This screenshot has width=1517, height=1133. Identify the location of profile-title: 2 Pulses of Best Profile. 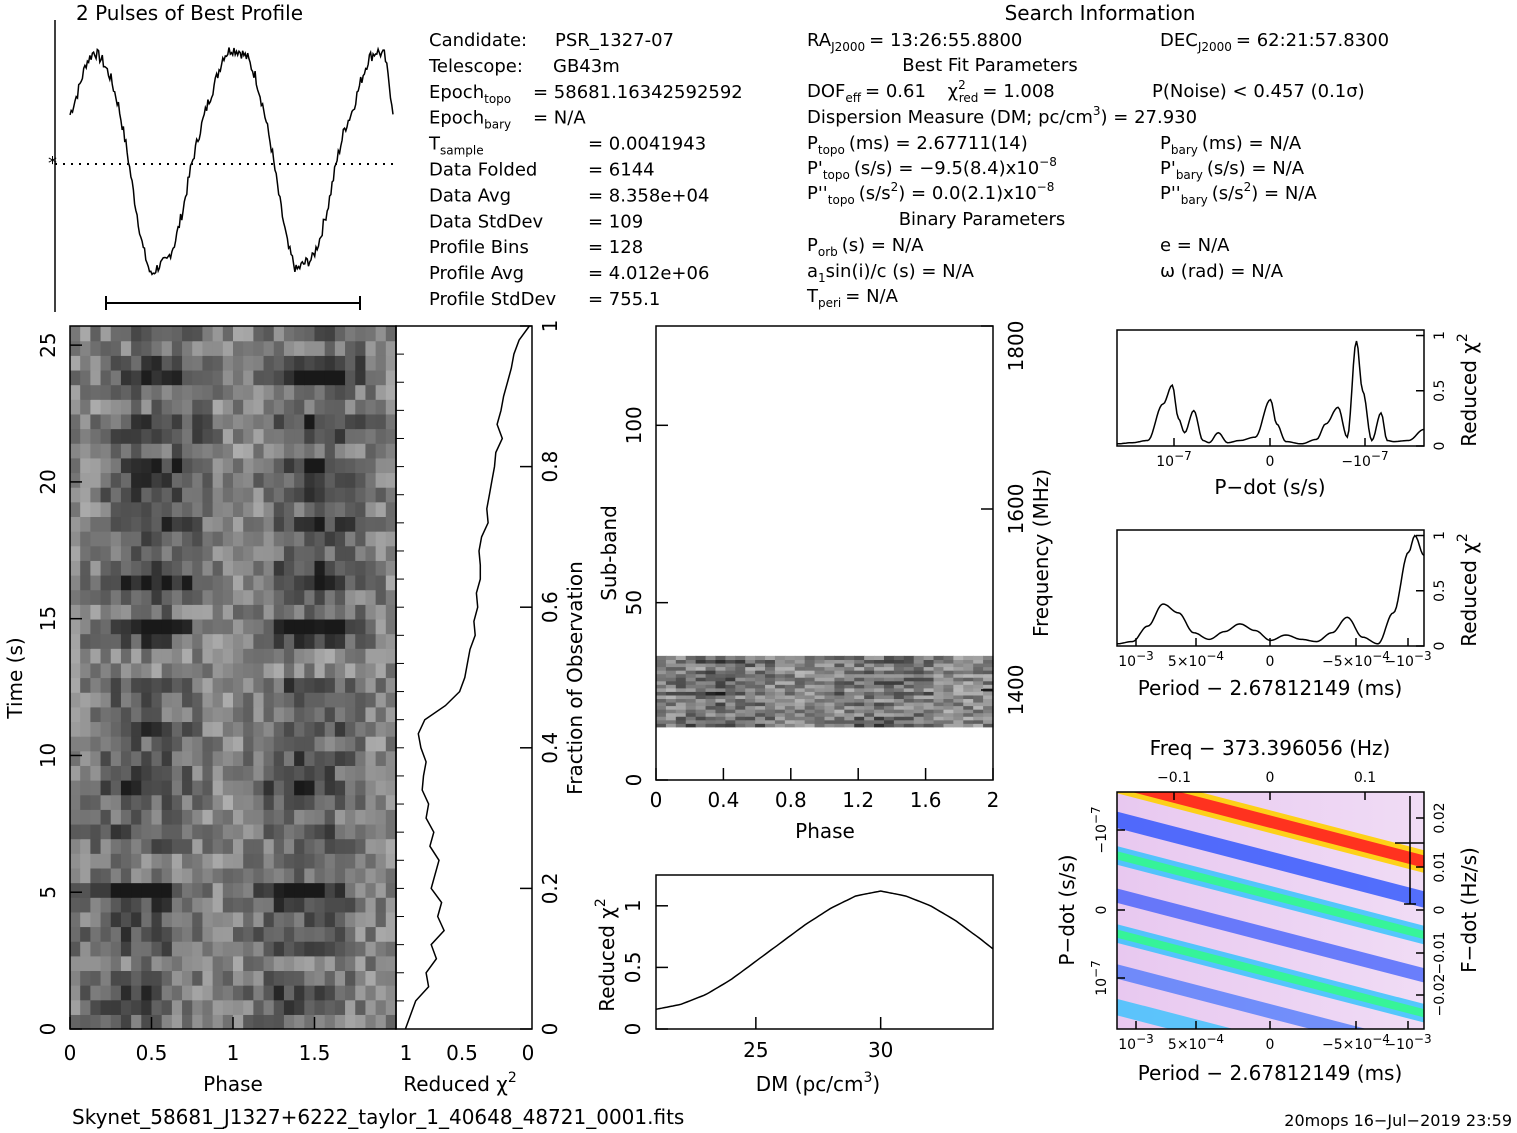
(189, 13).